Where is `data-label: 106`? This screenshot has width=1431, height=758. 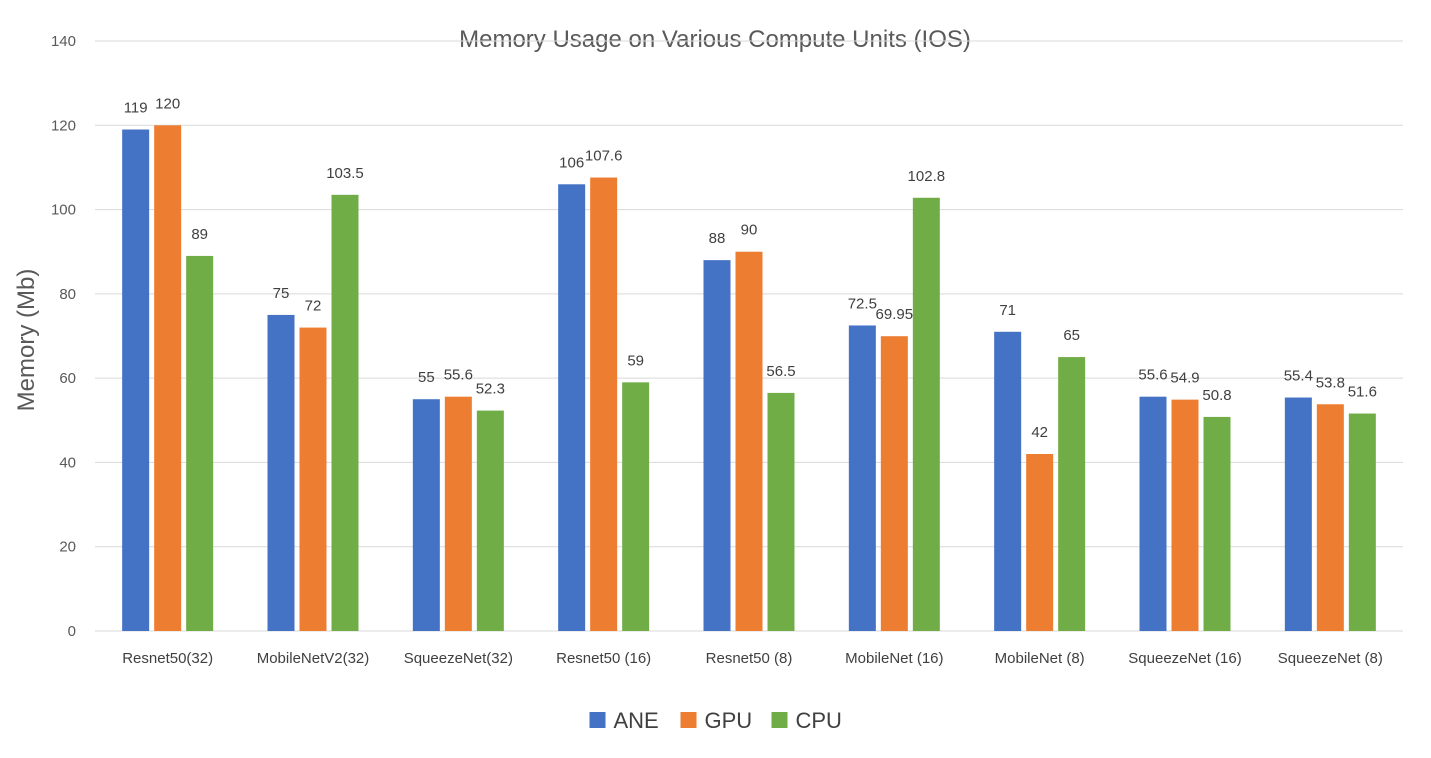
data-label: 106 is located at coordinates (571, 162).